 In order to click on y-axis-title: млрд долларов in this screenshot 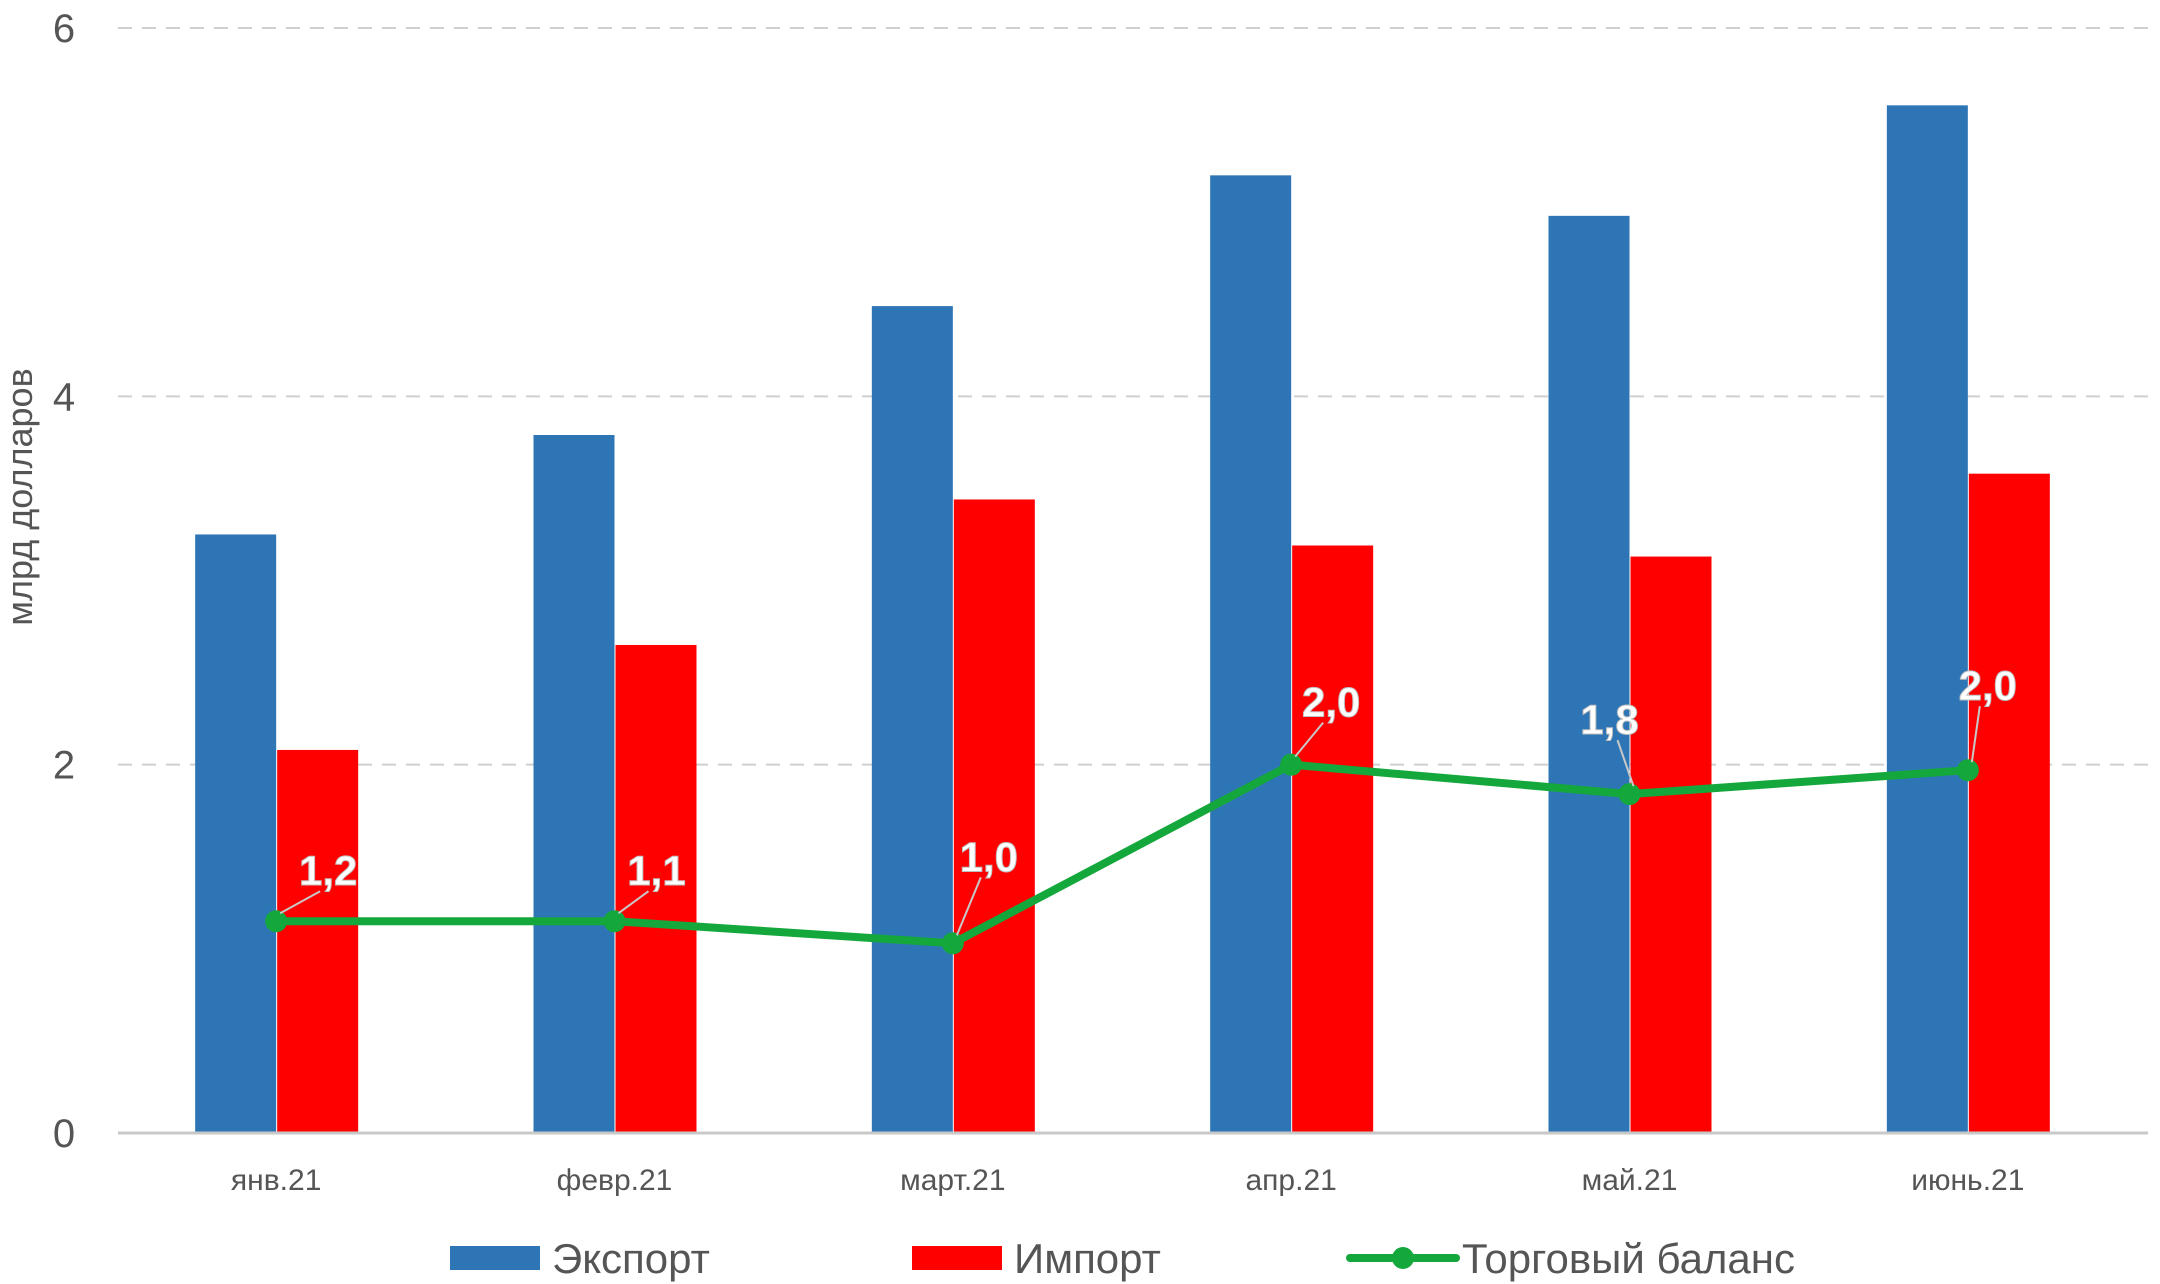, I will do `click(20, 496)`.